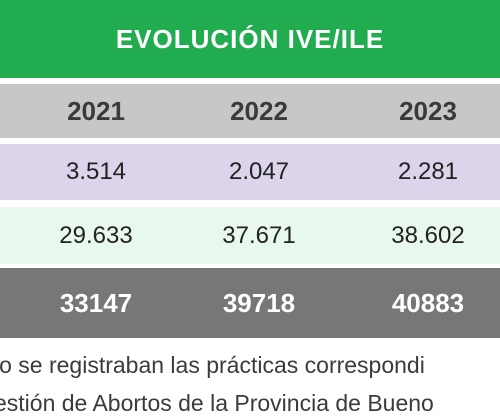 This screenshot has height=420, width=500. I want to click on header-cell-year: 2023, so click(428, 111).